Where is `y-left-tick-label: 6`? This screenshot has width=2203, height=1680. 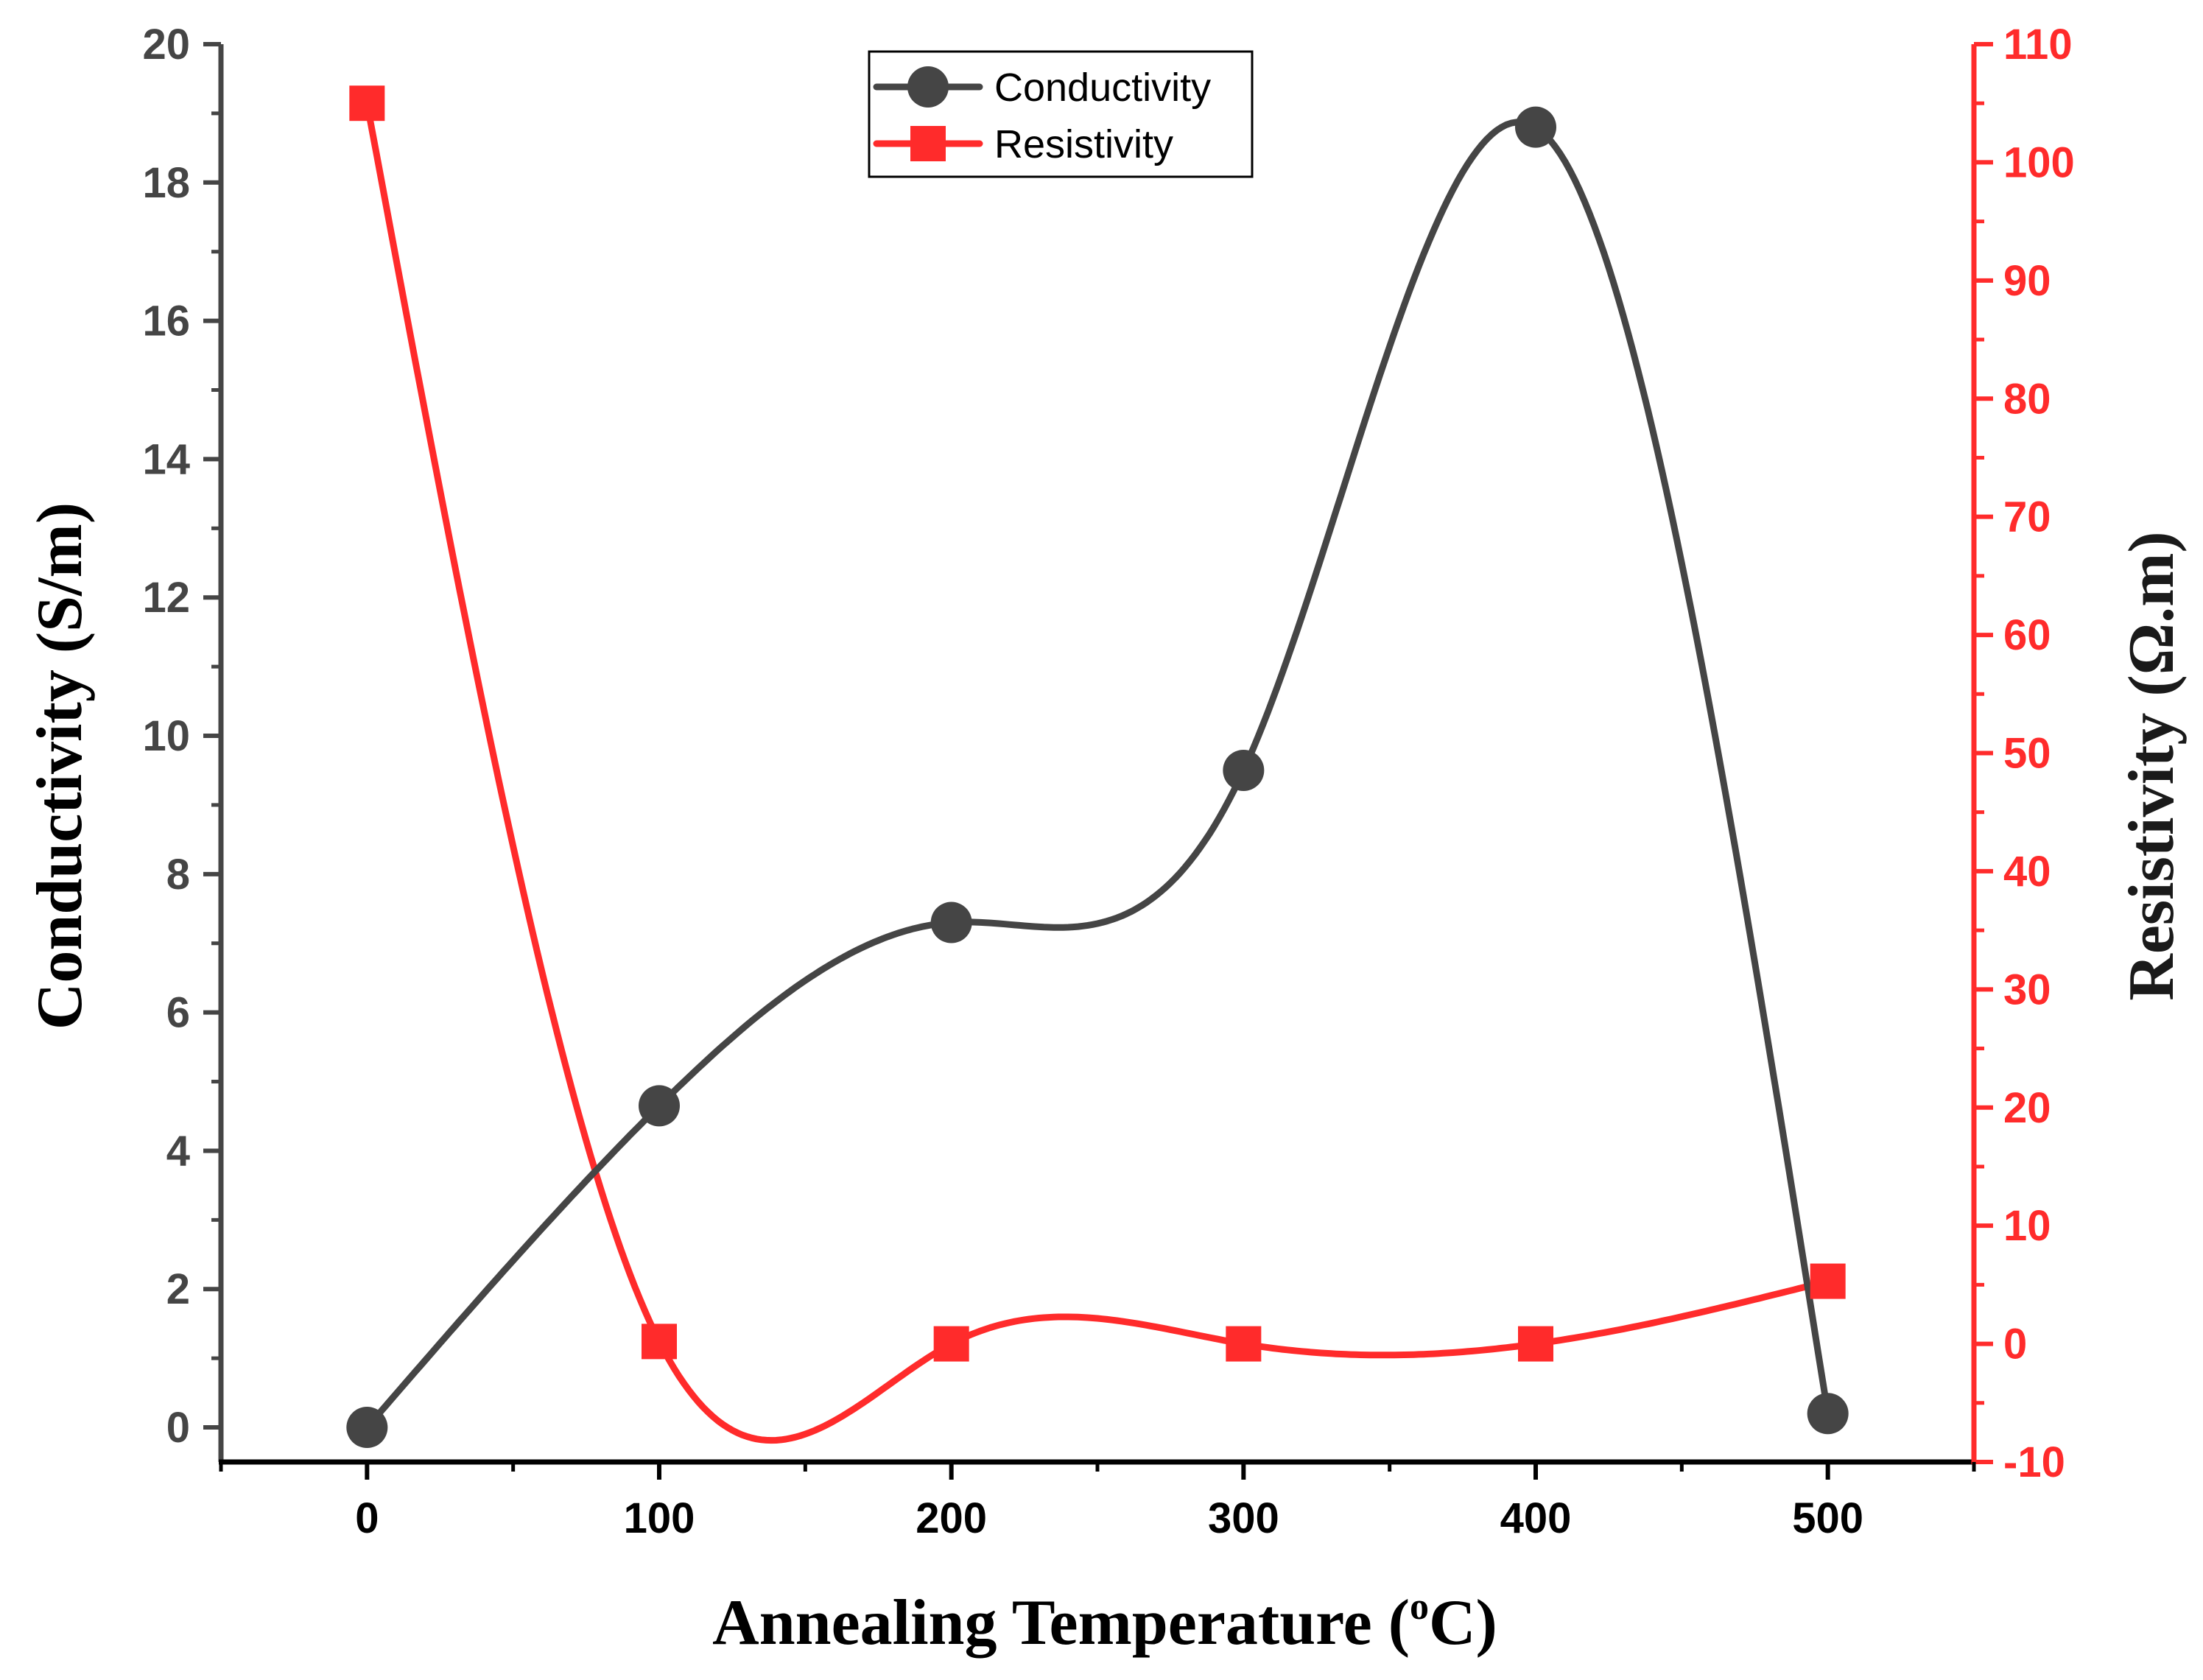
y-left-tick-label: 6 is located at coordinates (178, 1013).